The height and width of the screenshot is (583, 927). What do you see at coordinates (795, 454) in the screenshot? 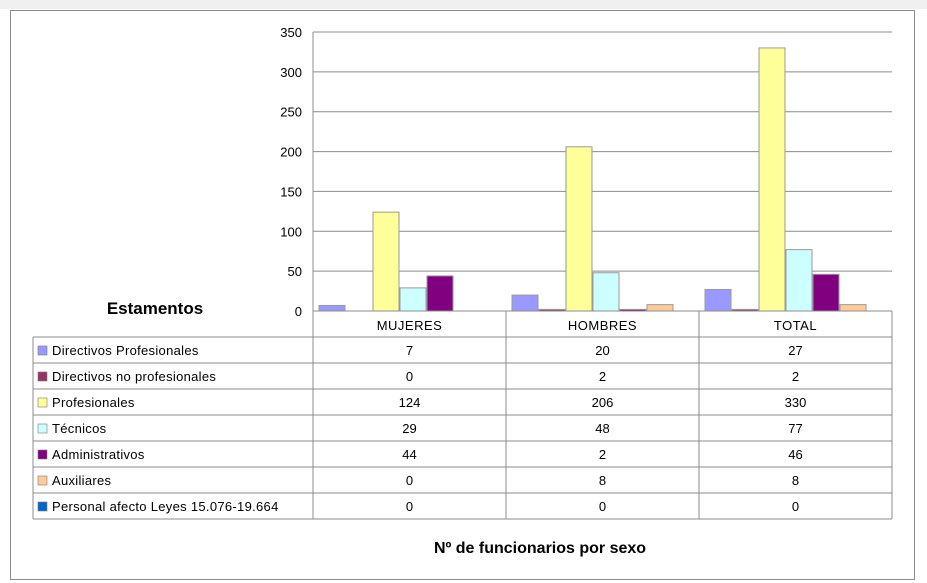
I see `data-label: 46` at bounding box center [795, 454].